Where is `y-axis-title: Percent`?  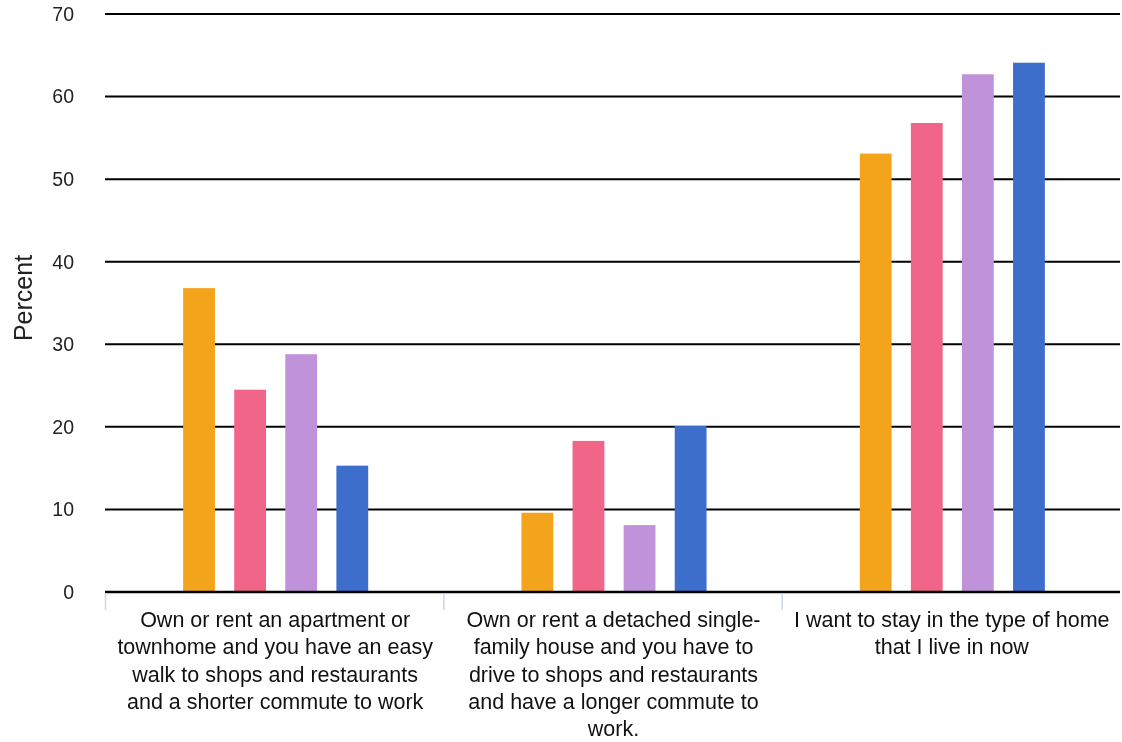 y-axis-title: Percent is located at coordinates (23, 298).